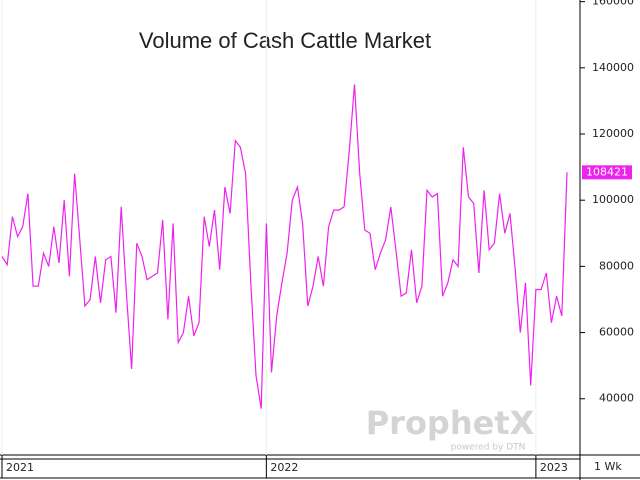 This screenshot has height=480, width=640. What do you see at coordinates (608, 466) in the screenshot?
I see `interval-label: 1 Wk` at bounding box center [608, 466].